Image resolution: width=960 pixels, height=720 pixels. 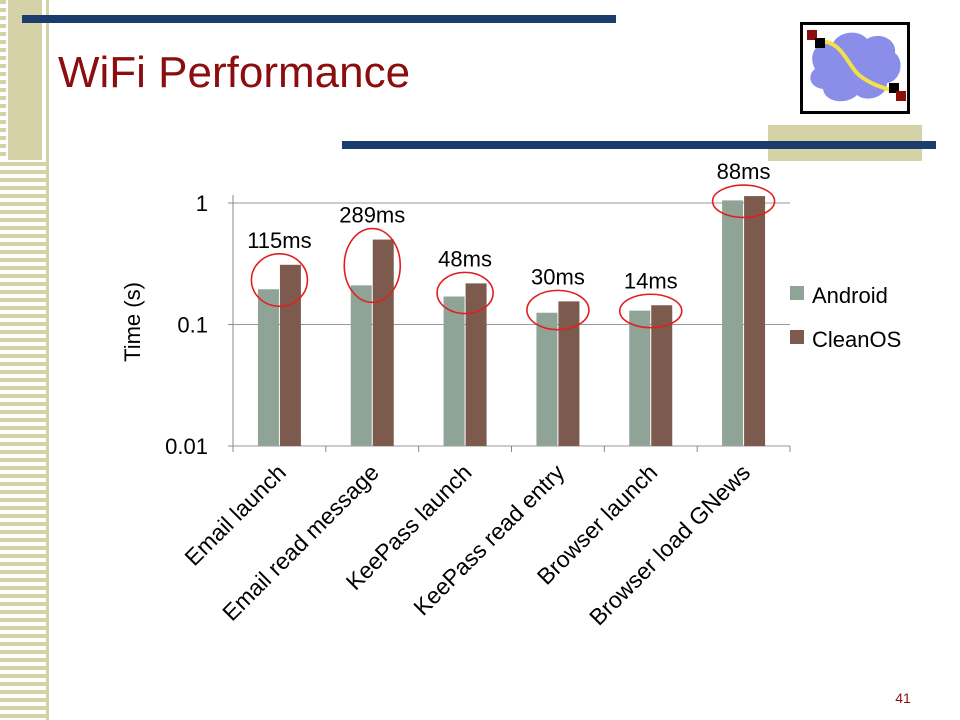 What do you see at coordinates (558, 276) in the screenshot?
I see `annotation-label: 30ms` at bounding box center [558, 276].